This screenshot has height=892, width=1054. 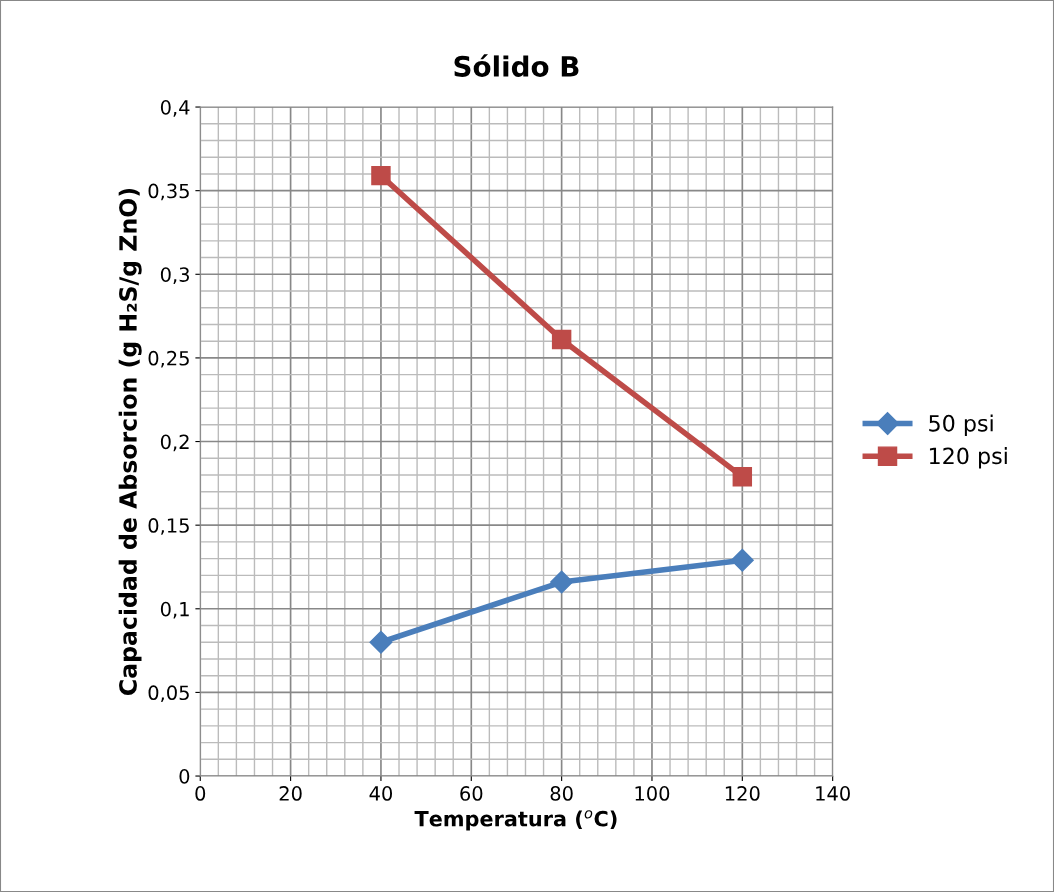 What do you see at coordinates (290, 793) in the screenshot?
I see `x-tick-label: 20` at bounding box center [290, 793].